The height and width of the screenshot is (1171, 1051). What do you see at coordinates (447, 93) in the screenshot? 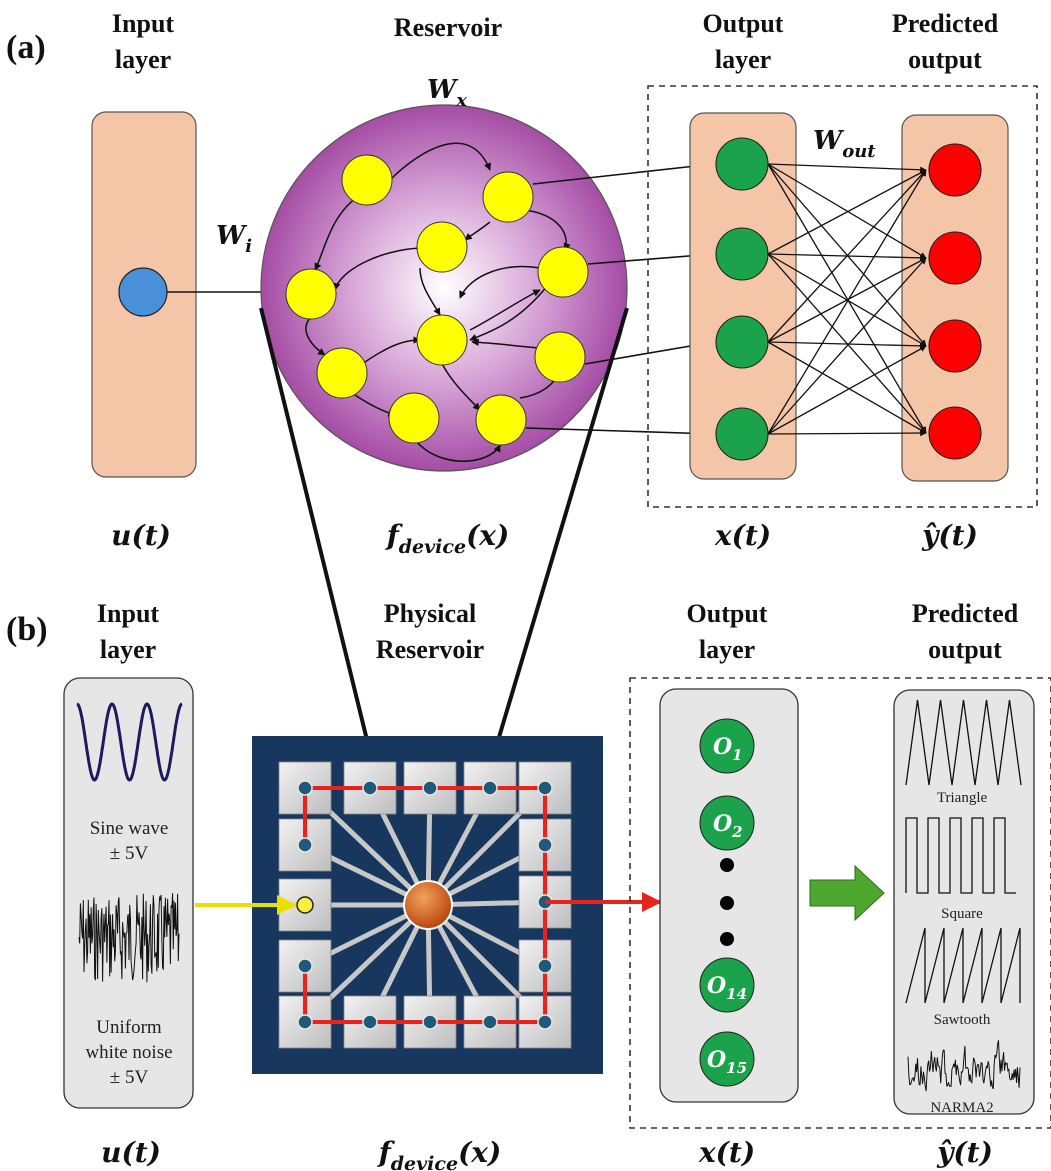
I see `w-x-label: Wx` at bounding box center [447, 93].